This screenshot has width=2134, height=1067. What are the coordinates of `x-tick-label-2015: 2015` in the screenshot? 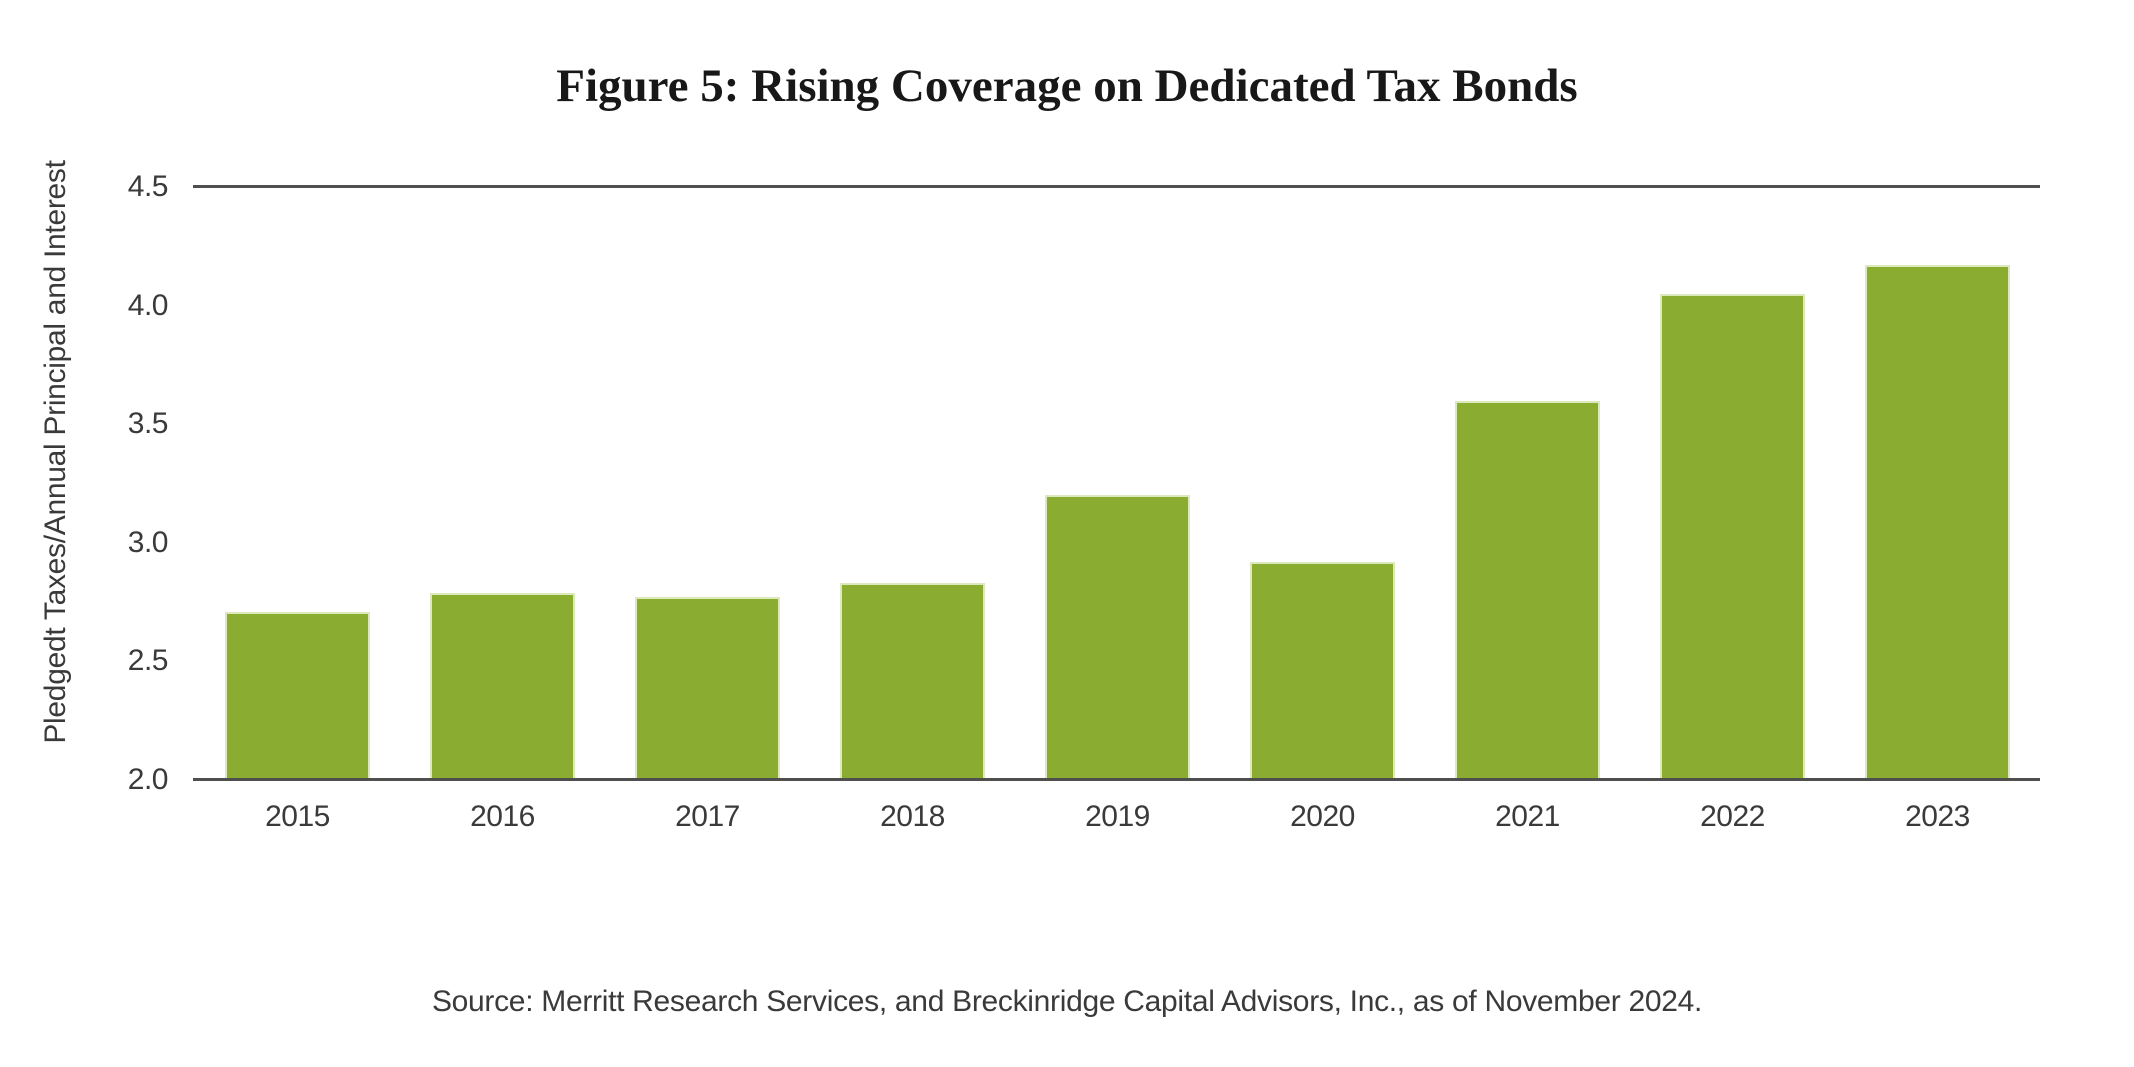 It's located at (297, 816).